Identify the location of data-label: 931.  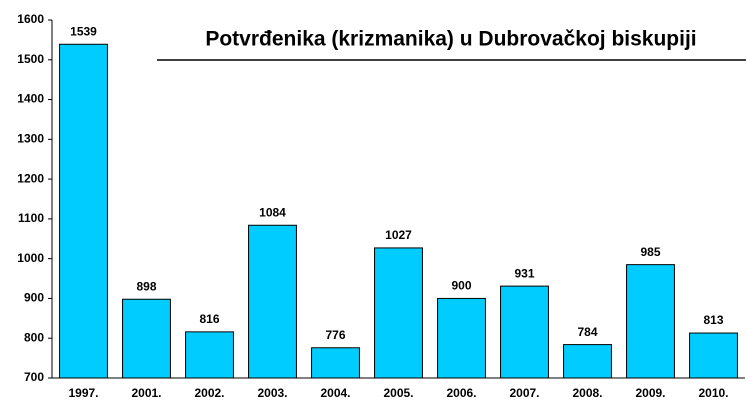
(524, 273).